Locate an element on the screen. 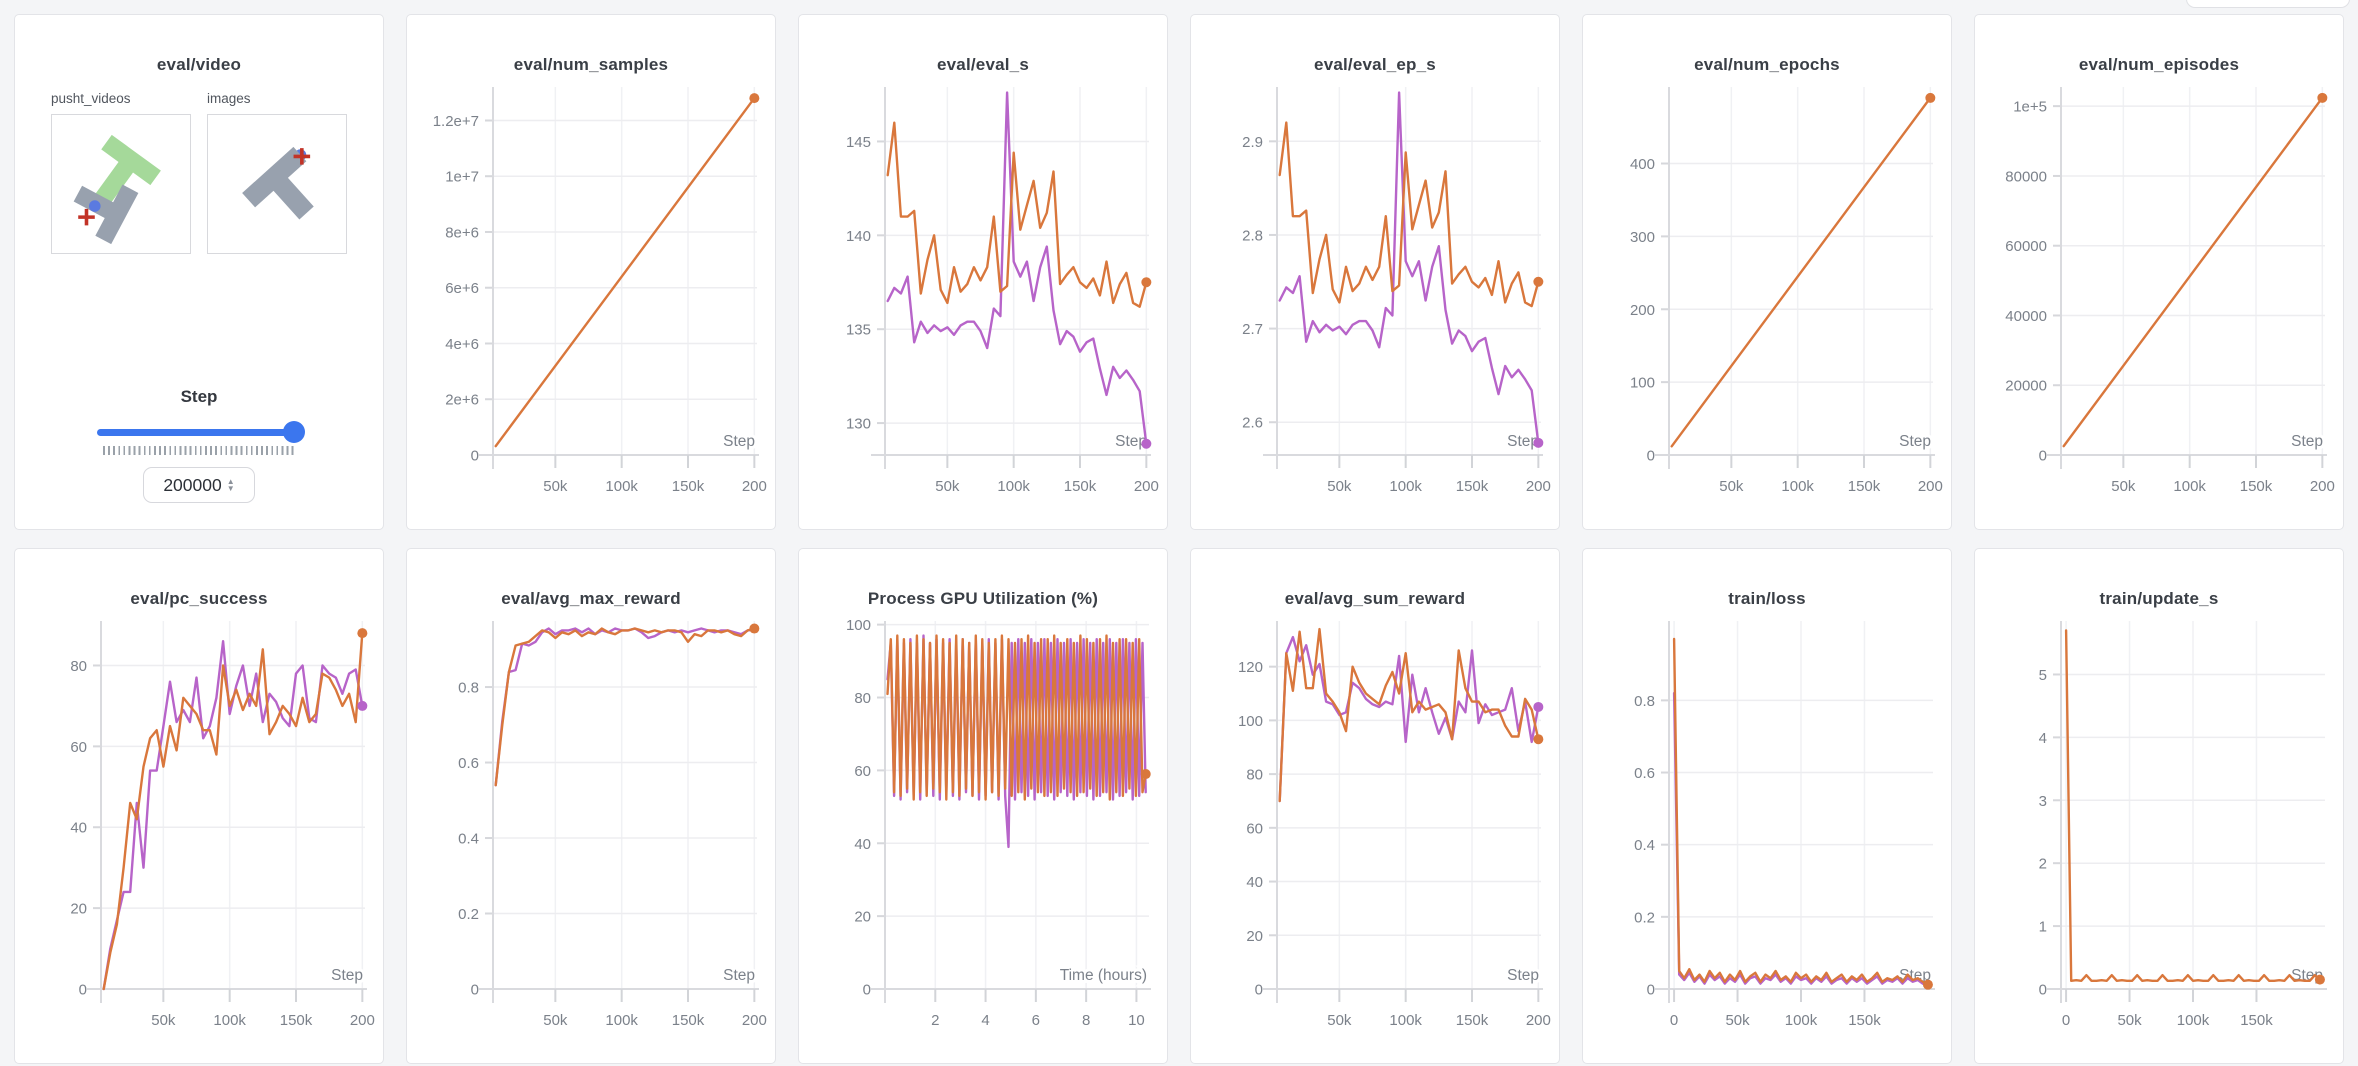 The width and height of the screenshot is (2358, 1066). svg-text: 0.4 is located at coordinates (1644, 845).